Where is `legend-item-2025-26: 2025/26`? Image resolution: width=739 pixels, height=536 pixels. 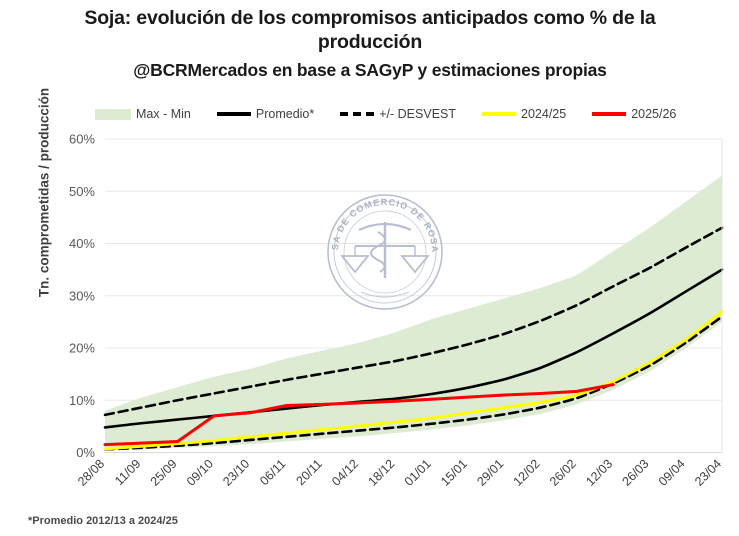
legend-item-2025-26: 2025/26 is located at coordinates (634, 114).